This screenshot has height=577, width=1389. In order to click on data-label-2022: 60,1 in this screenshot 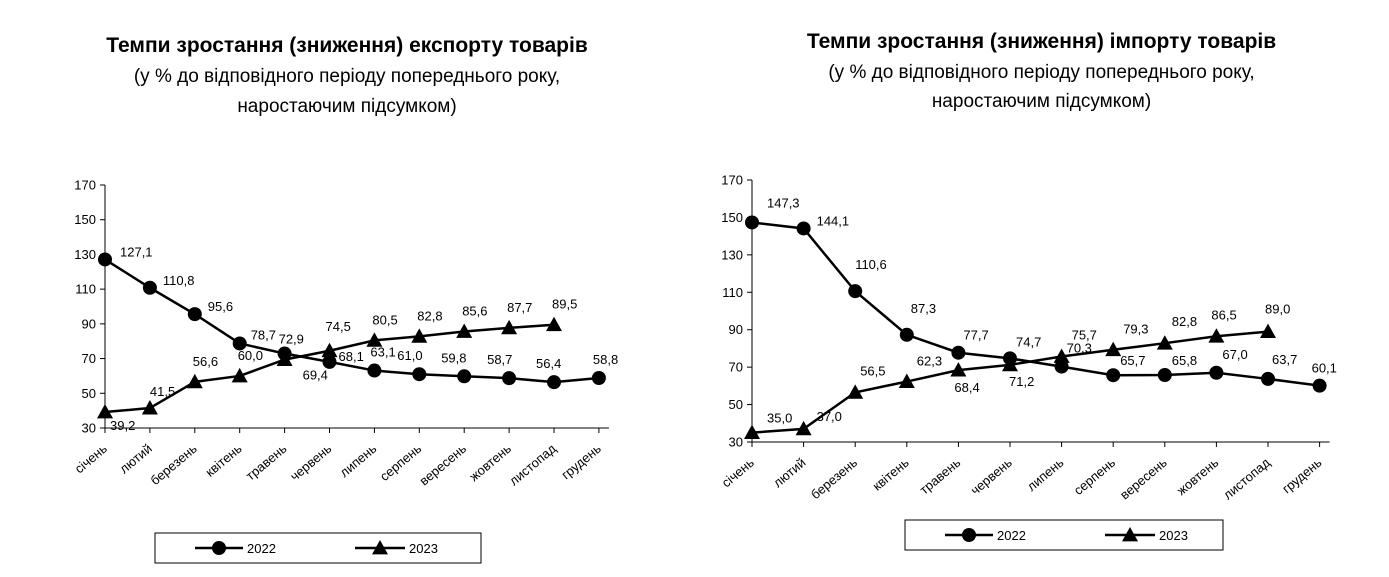, I will do `click(1324, 368)`.